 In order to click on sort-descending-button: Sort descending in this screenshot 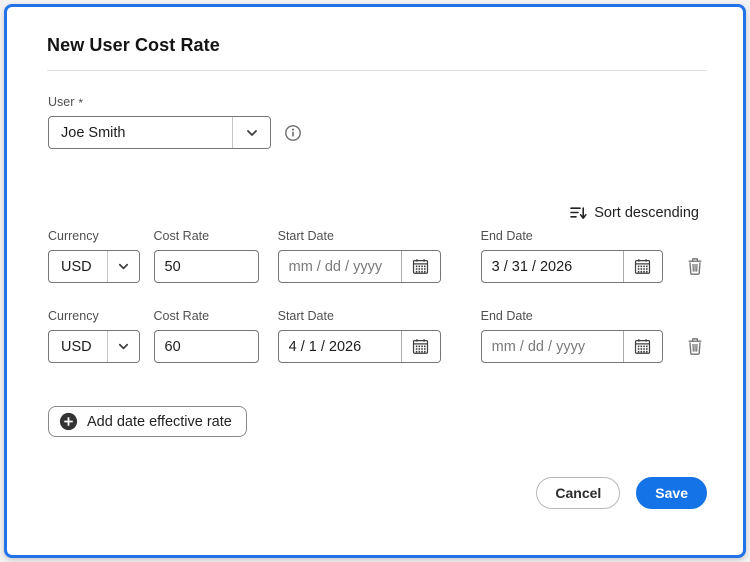, I will do `click(634, 213)`.